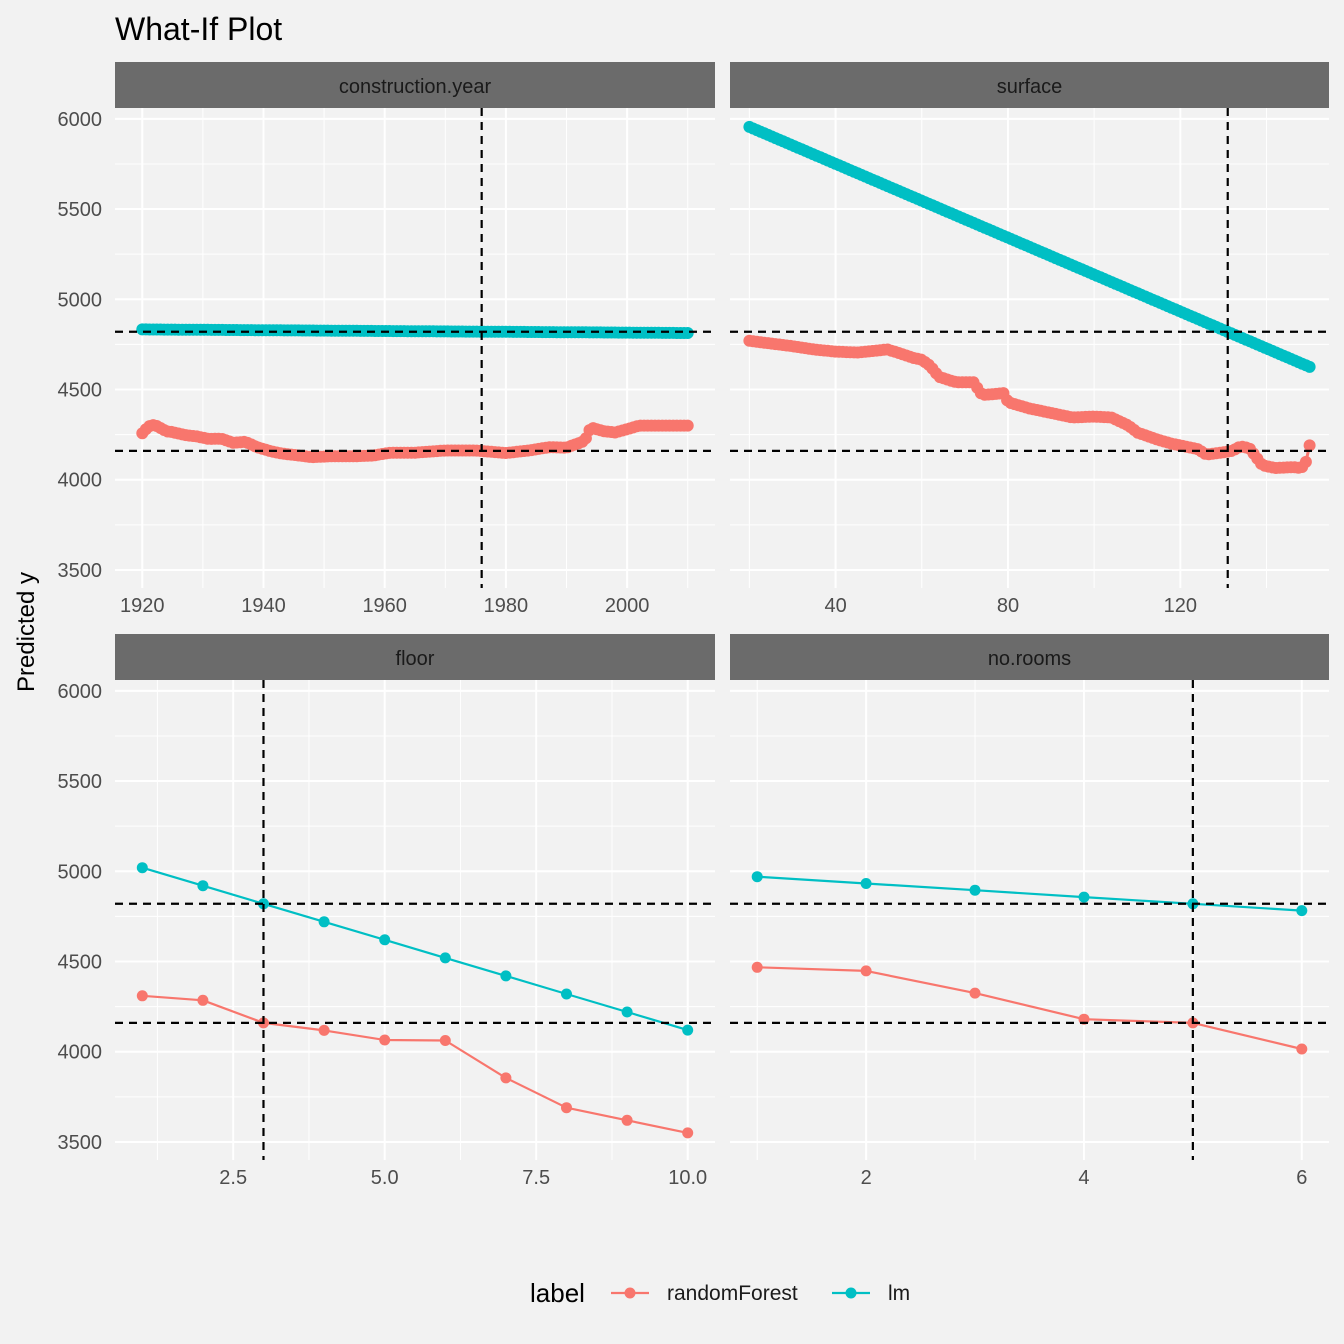 This screenshot has width=1344, height=1344. What do you see at coordinates (415, 659) in the screenshot?
I see `facet-strip-label: floor` at bounding box center [415, 659].